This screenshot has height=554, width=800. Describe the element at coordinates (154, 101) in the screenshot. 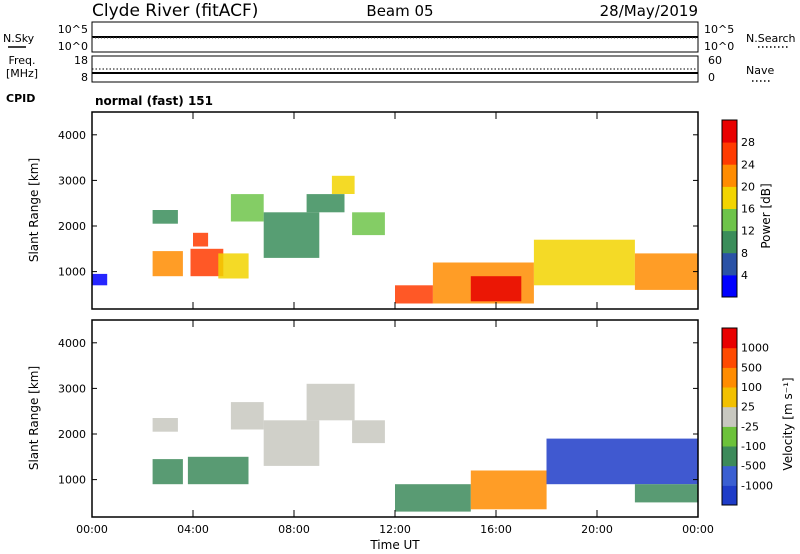

I see `cpid-value: normal (fast) 151` at that location.